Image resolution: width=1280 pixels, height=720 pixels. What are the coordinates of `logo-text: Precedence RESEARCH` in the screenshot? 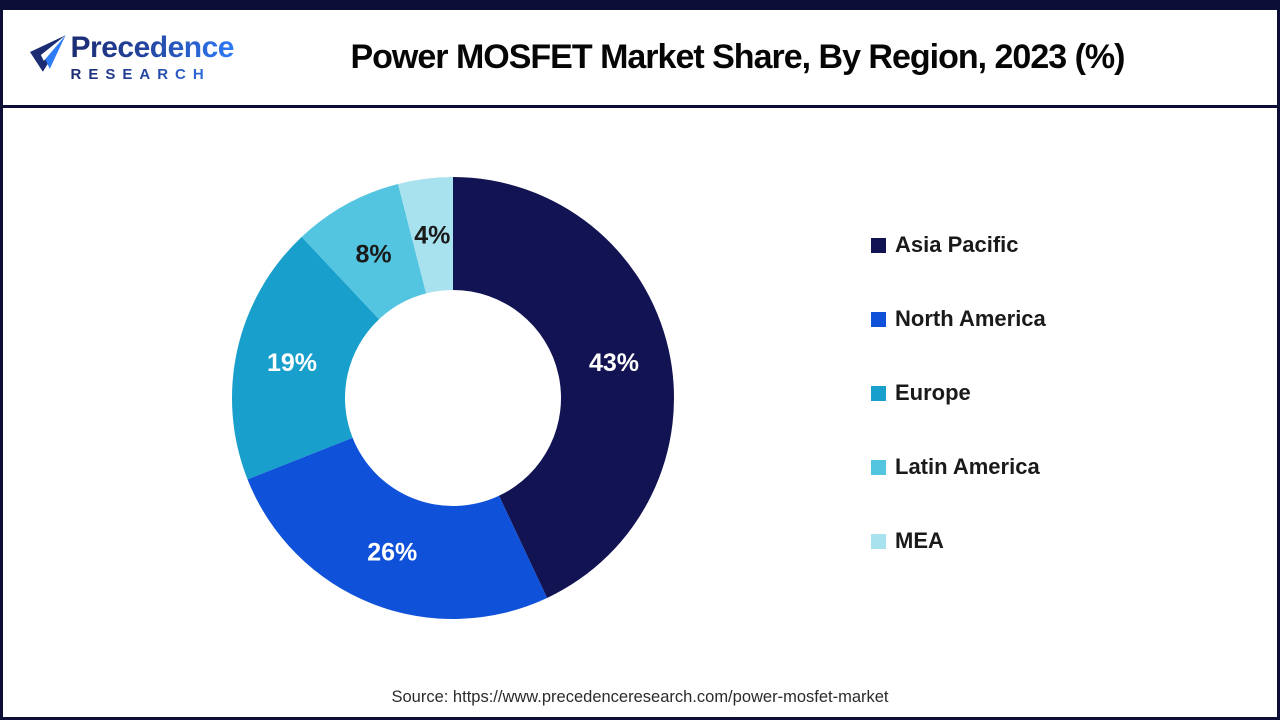 It's located at (152, 57).